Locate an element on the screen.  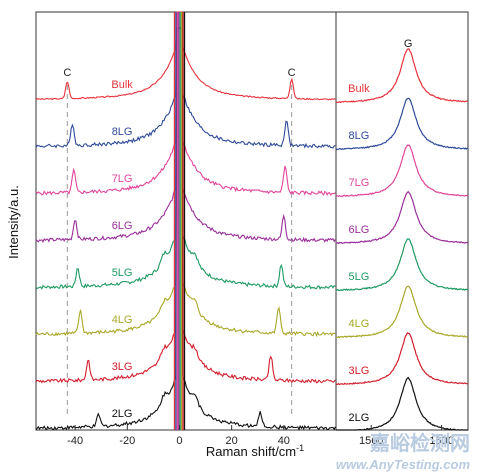
g-series-label-3lg: 3LG is located at coordinates (358, 371).